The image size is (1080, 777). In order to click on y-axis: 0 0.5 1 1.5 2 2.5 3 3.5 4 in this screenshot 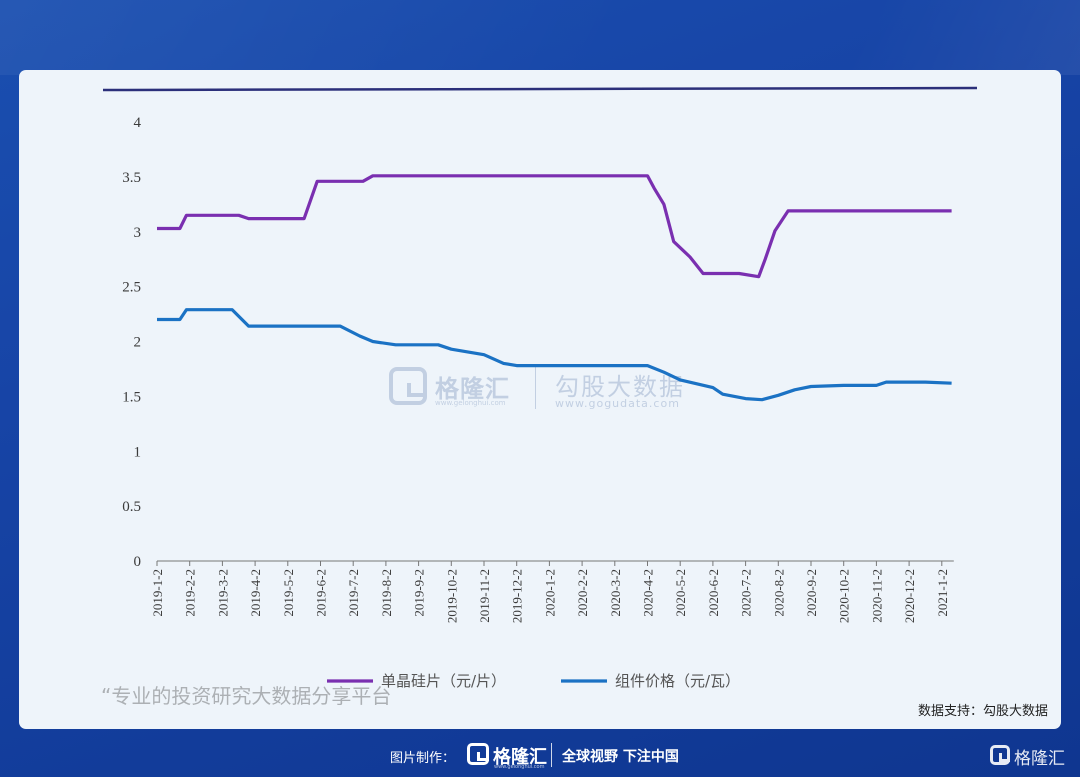, I will do `click(131, 342)`.